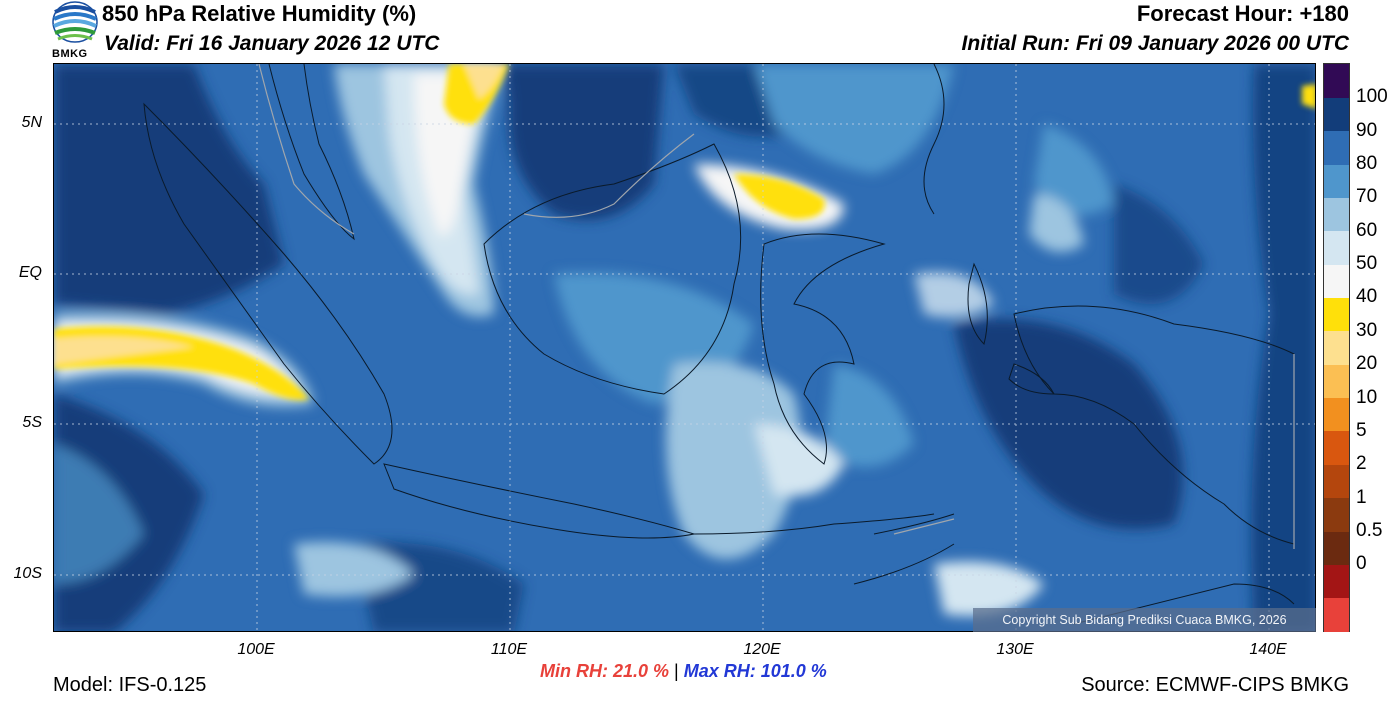  What do you see at coordinates (1015, 649) in the screenshot?
I see `lon-label-130e: 130E` at bounding box center [1015, 649].